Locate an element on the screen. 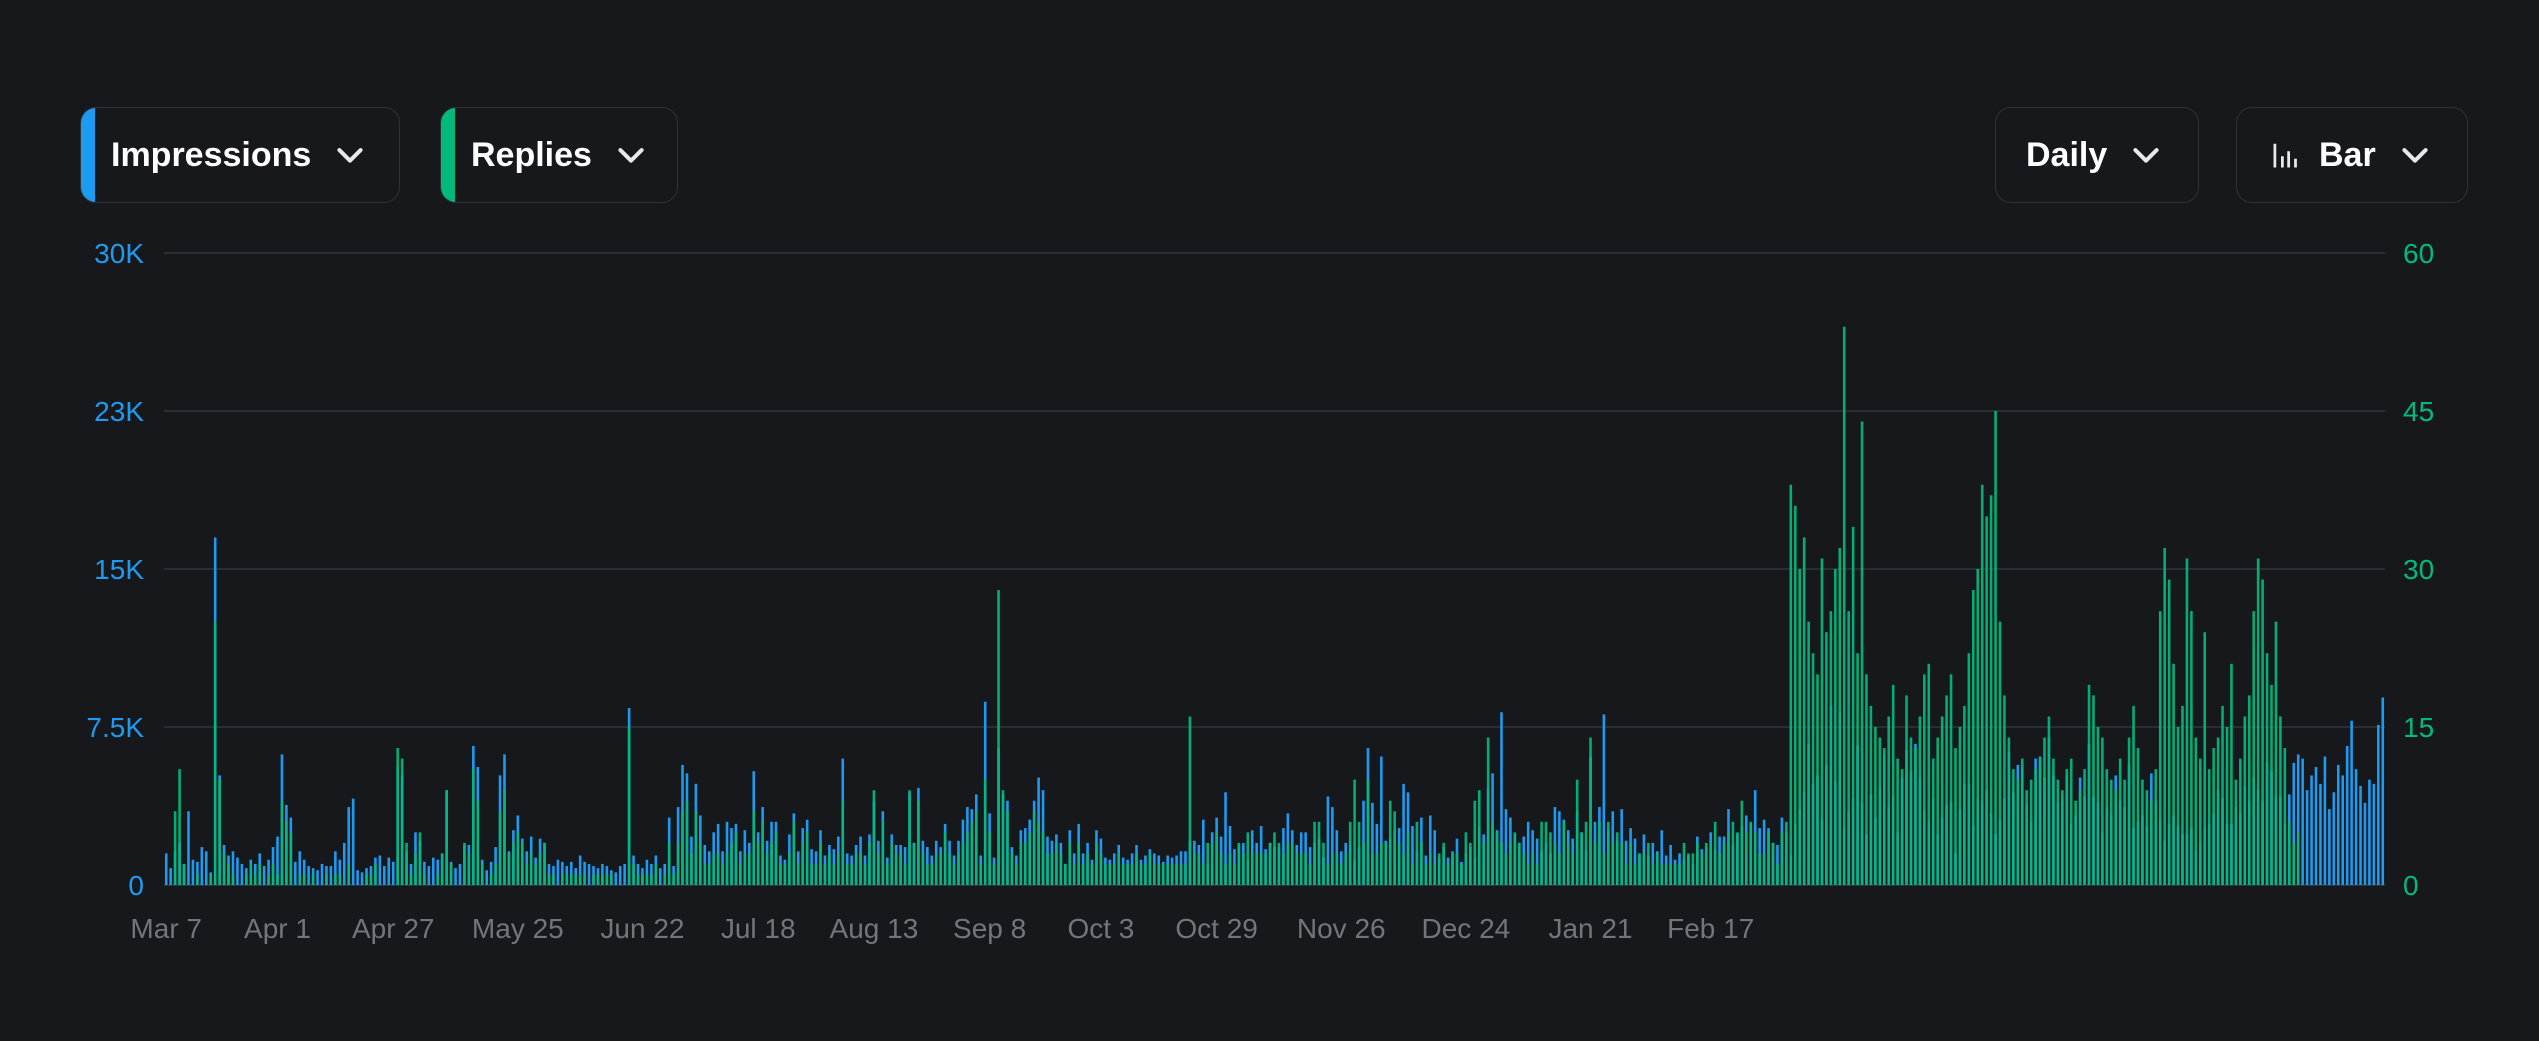 This screenshot has height=1041, width=2539. metric-secondary-dropdown: Replies is located at coordinates (559, 155).